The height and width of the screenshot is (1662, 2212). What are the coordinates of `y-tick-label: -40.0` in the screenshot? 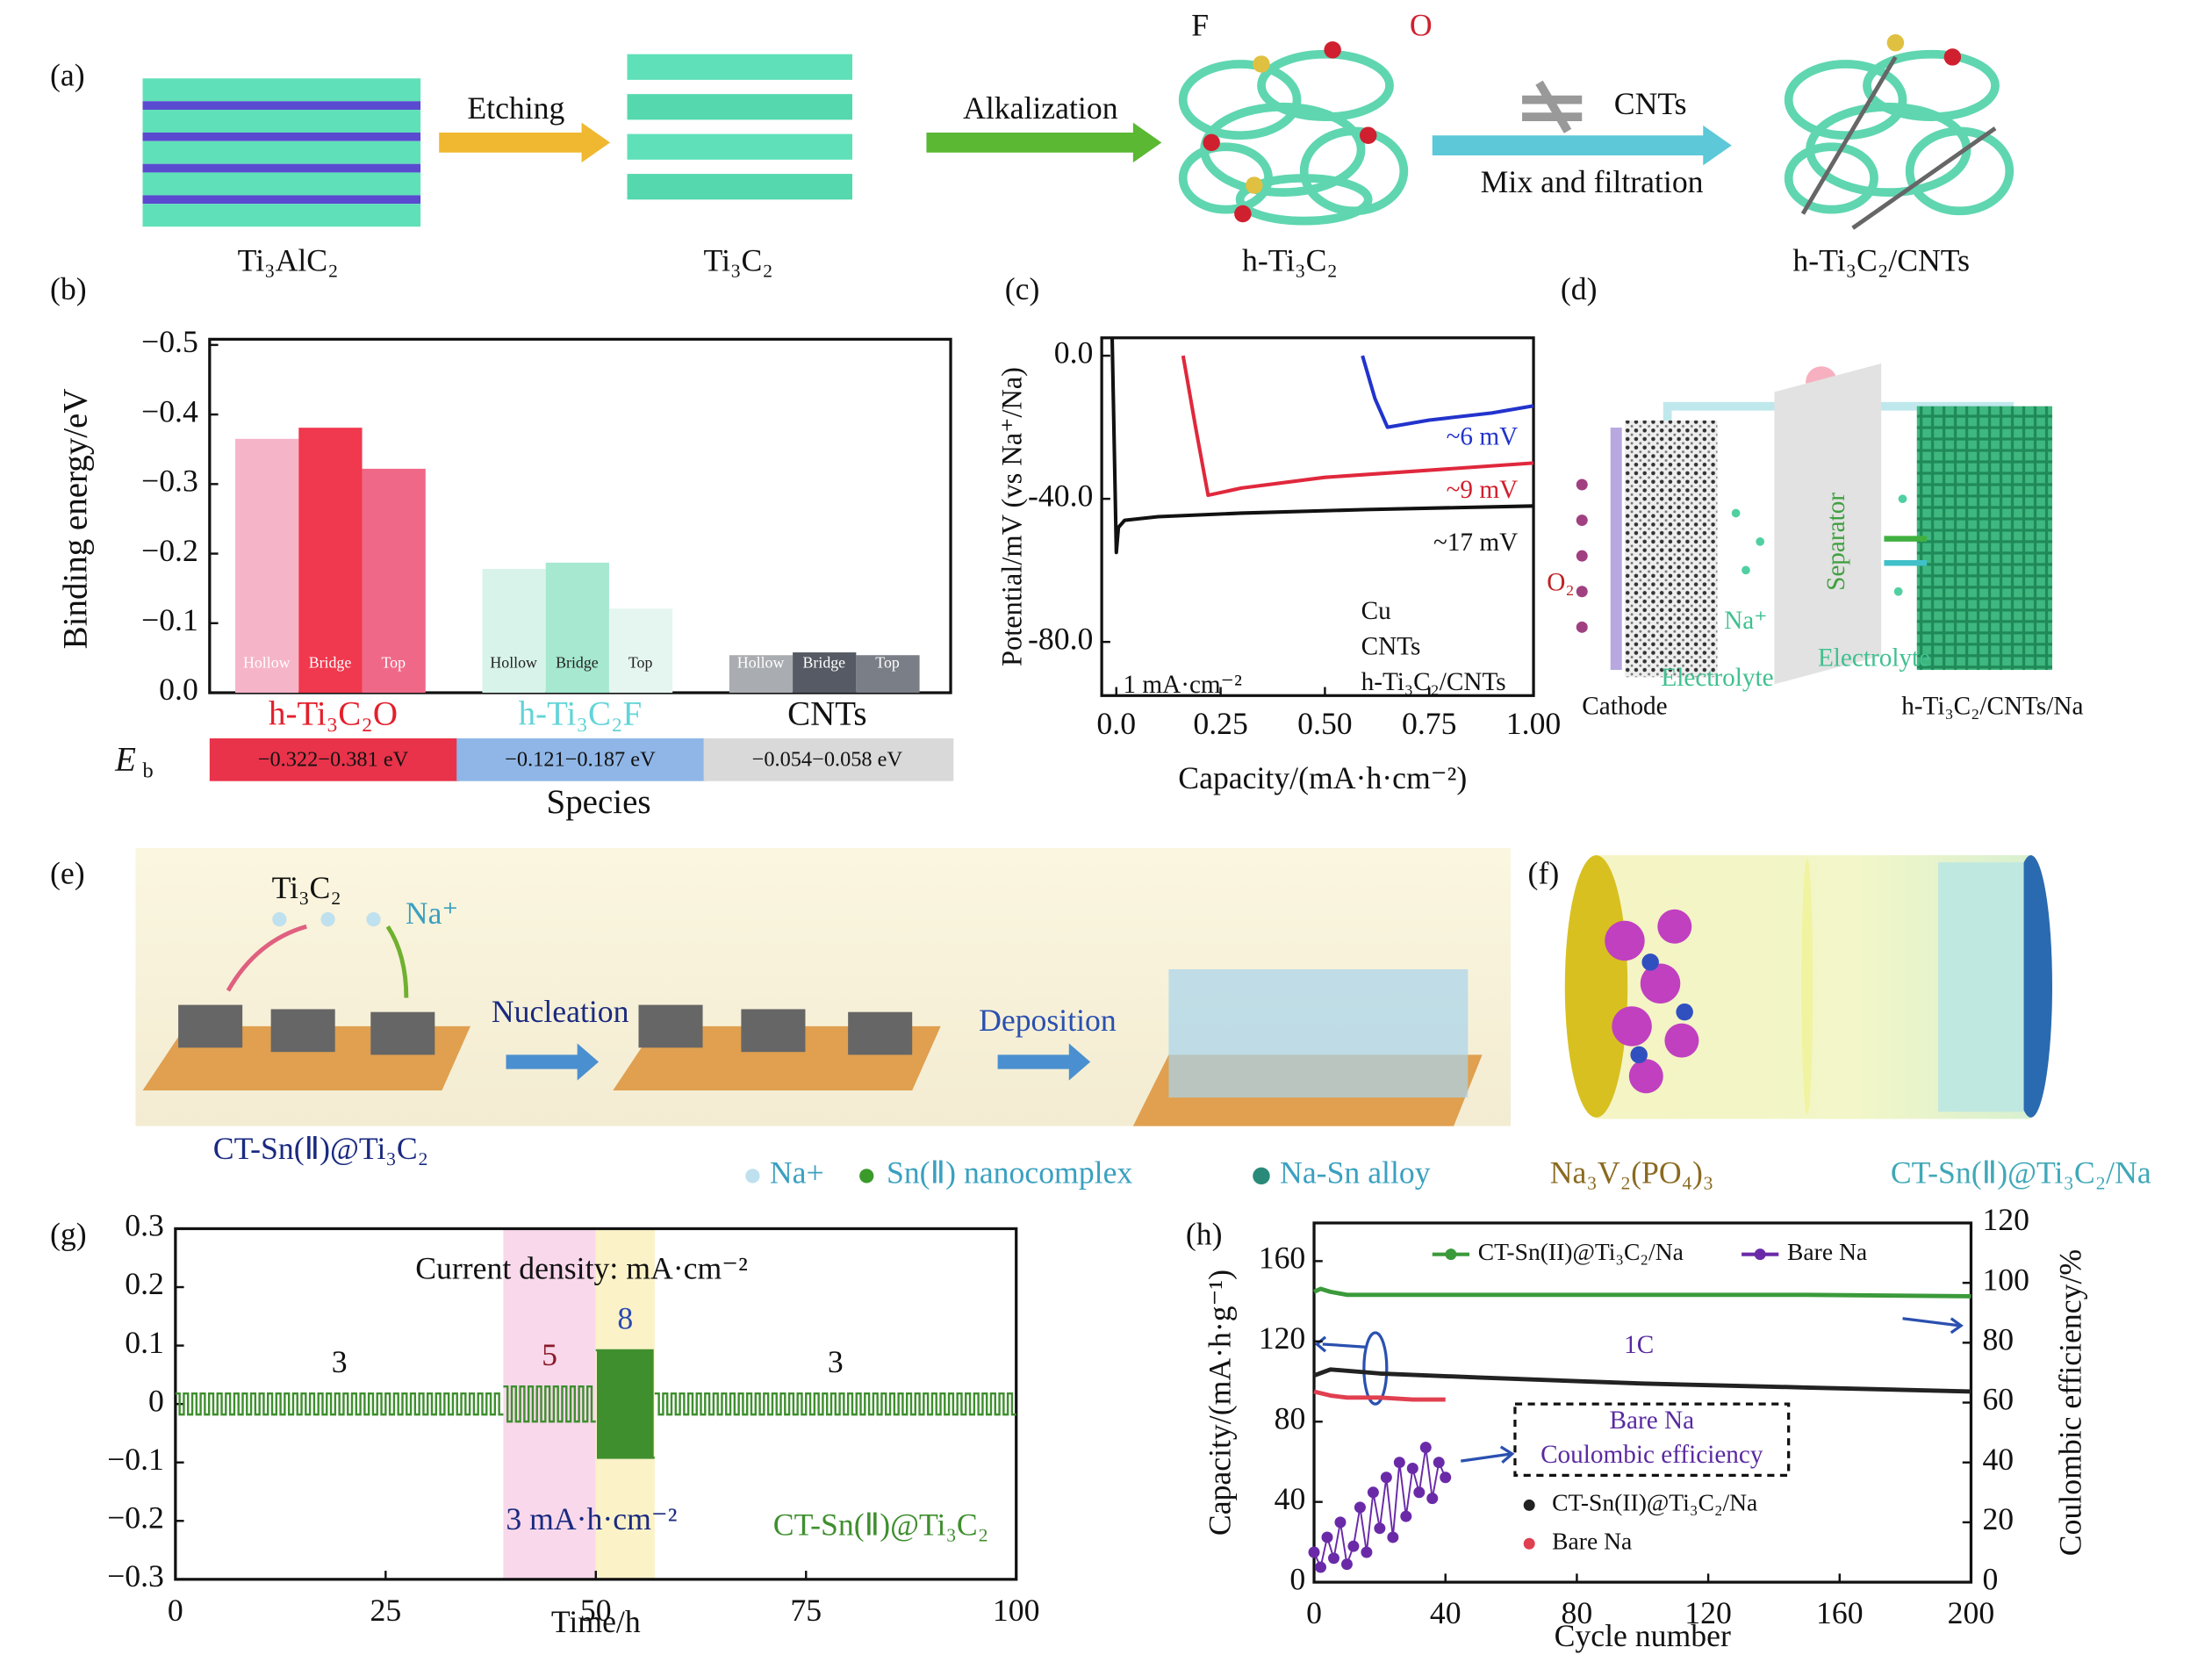 It's located at (1061, 496).